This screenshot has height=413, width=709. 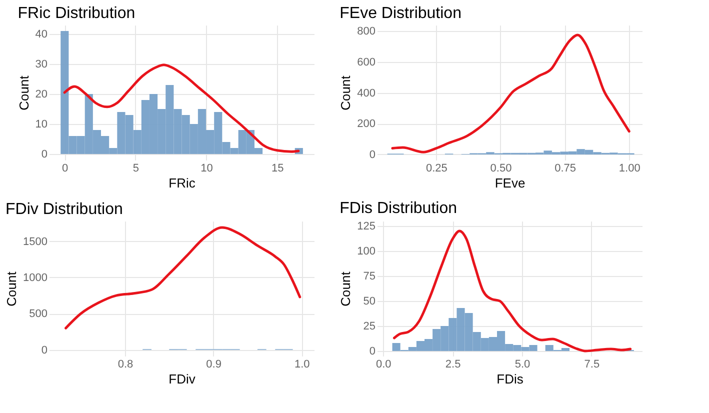 What do you see at coordinates (369, 276) in the screenshot?
I see `y-tick-label: 75` at bounding box center [369, 276].